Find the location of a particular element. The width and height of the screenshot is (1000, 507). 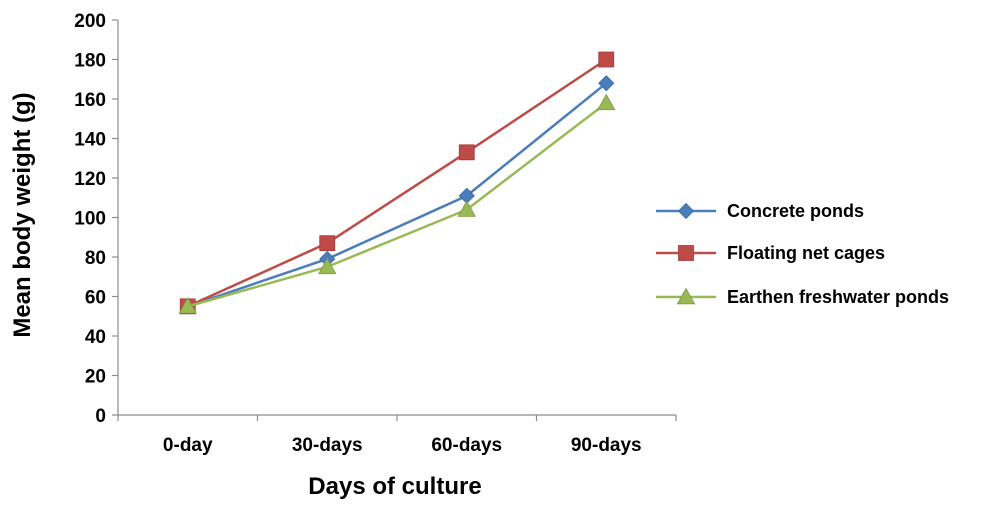

x-tick-label: 90-days is located at coordinates (606, 445).